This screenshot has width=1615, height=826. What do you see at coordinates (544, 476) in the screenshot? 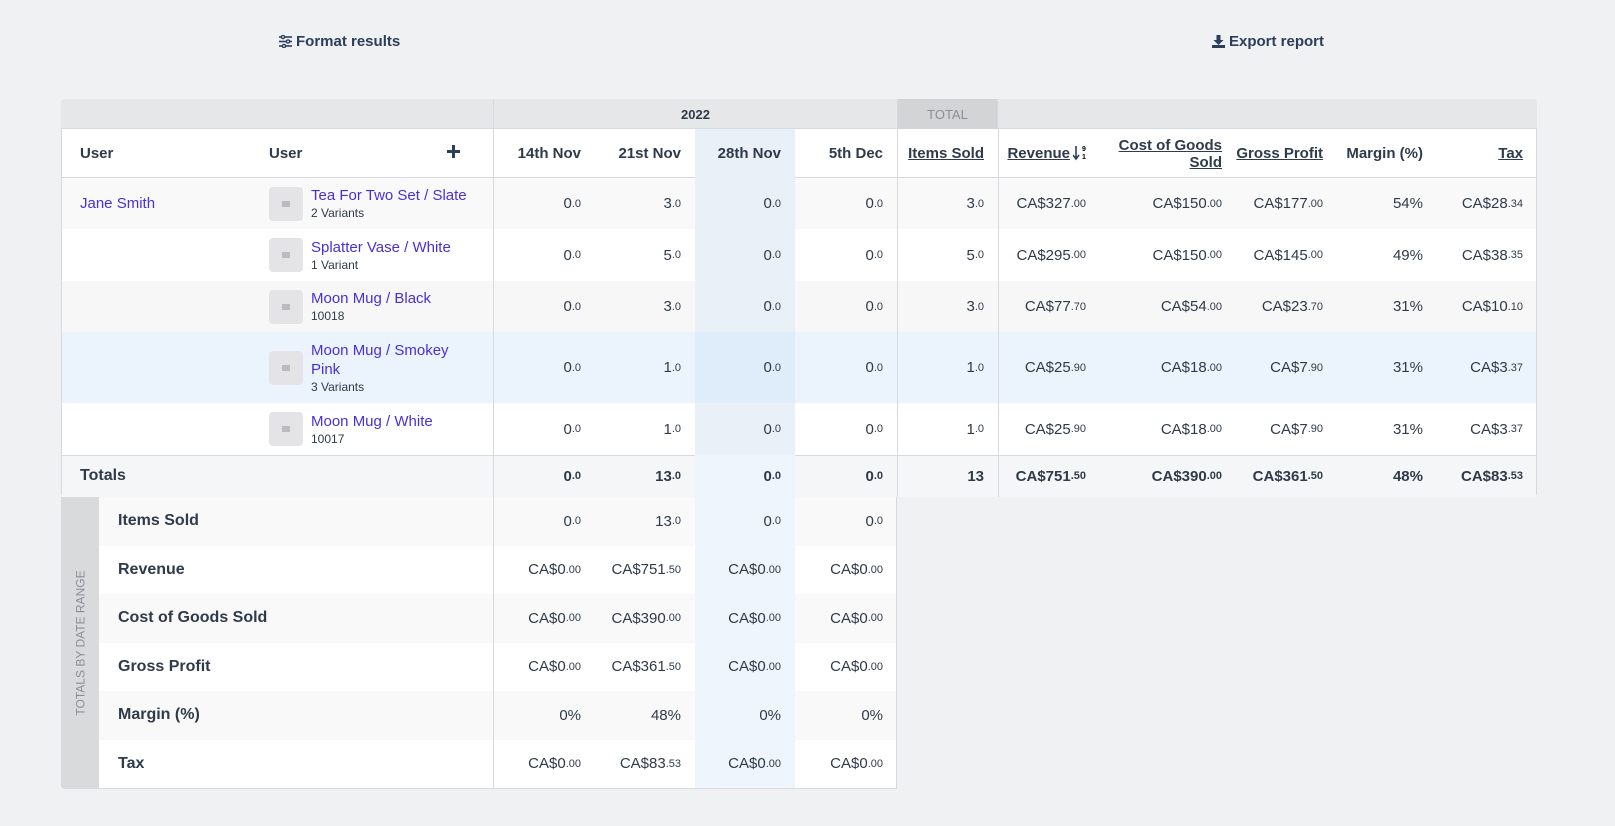
I see `totals-cell: 0.0` at bounding box center [544, 476].